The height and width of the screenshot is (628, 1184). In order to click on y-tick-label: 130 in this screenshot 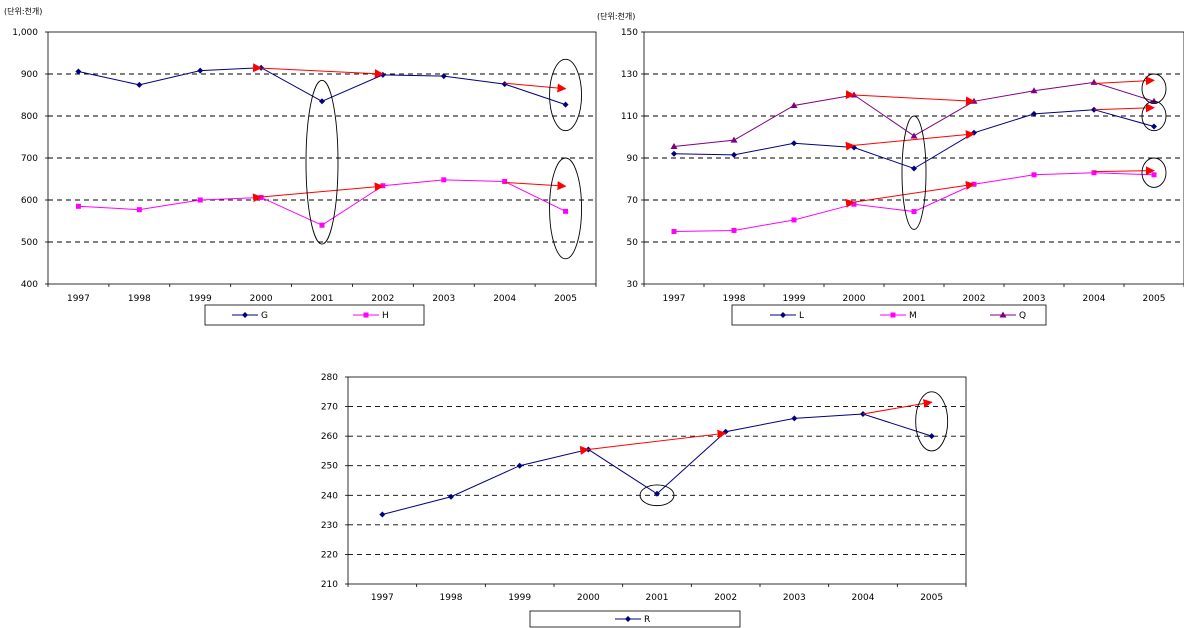, I will do `click(629, 75)`.